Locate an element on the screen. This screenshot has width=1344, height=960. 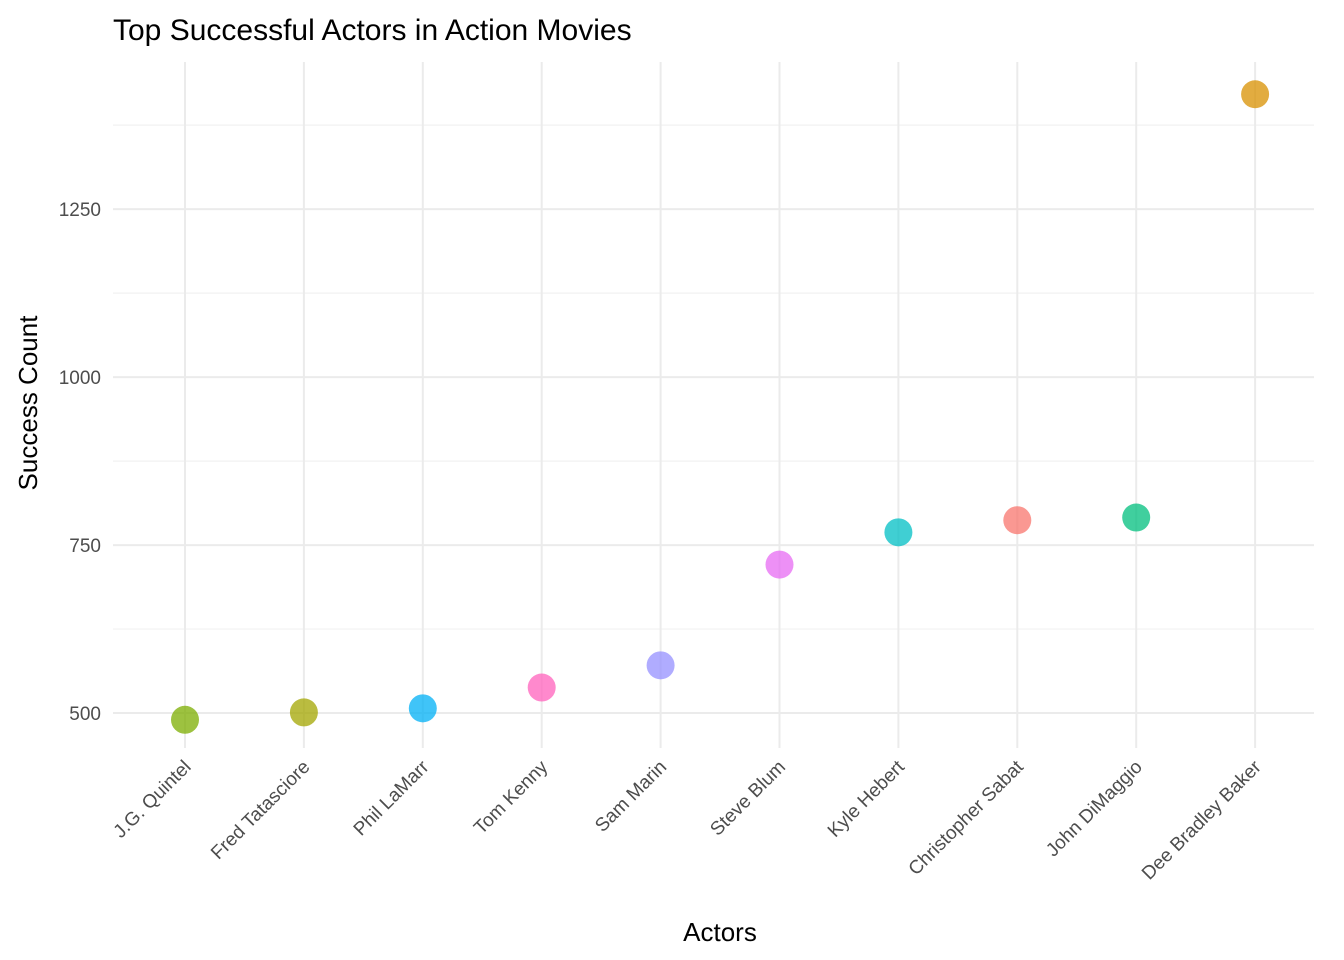
x-tick-label: John DiMaggio is located at coordinates (1094, 809).